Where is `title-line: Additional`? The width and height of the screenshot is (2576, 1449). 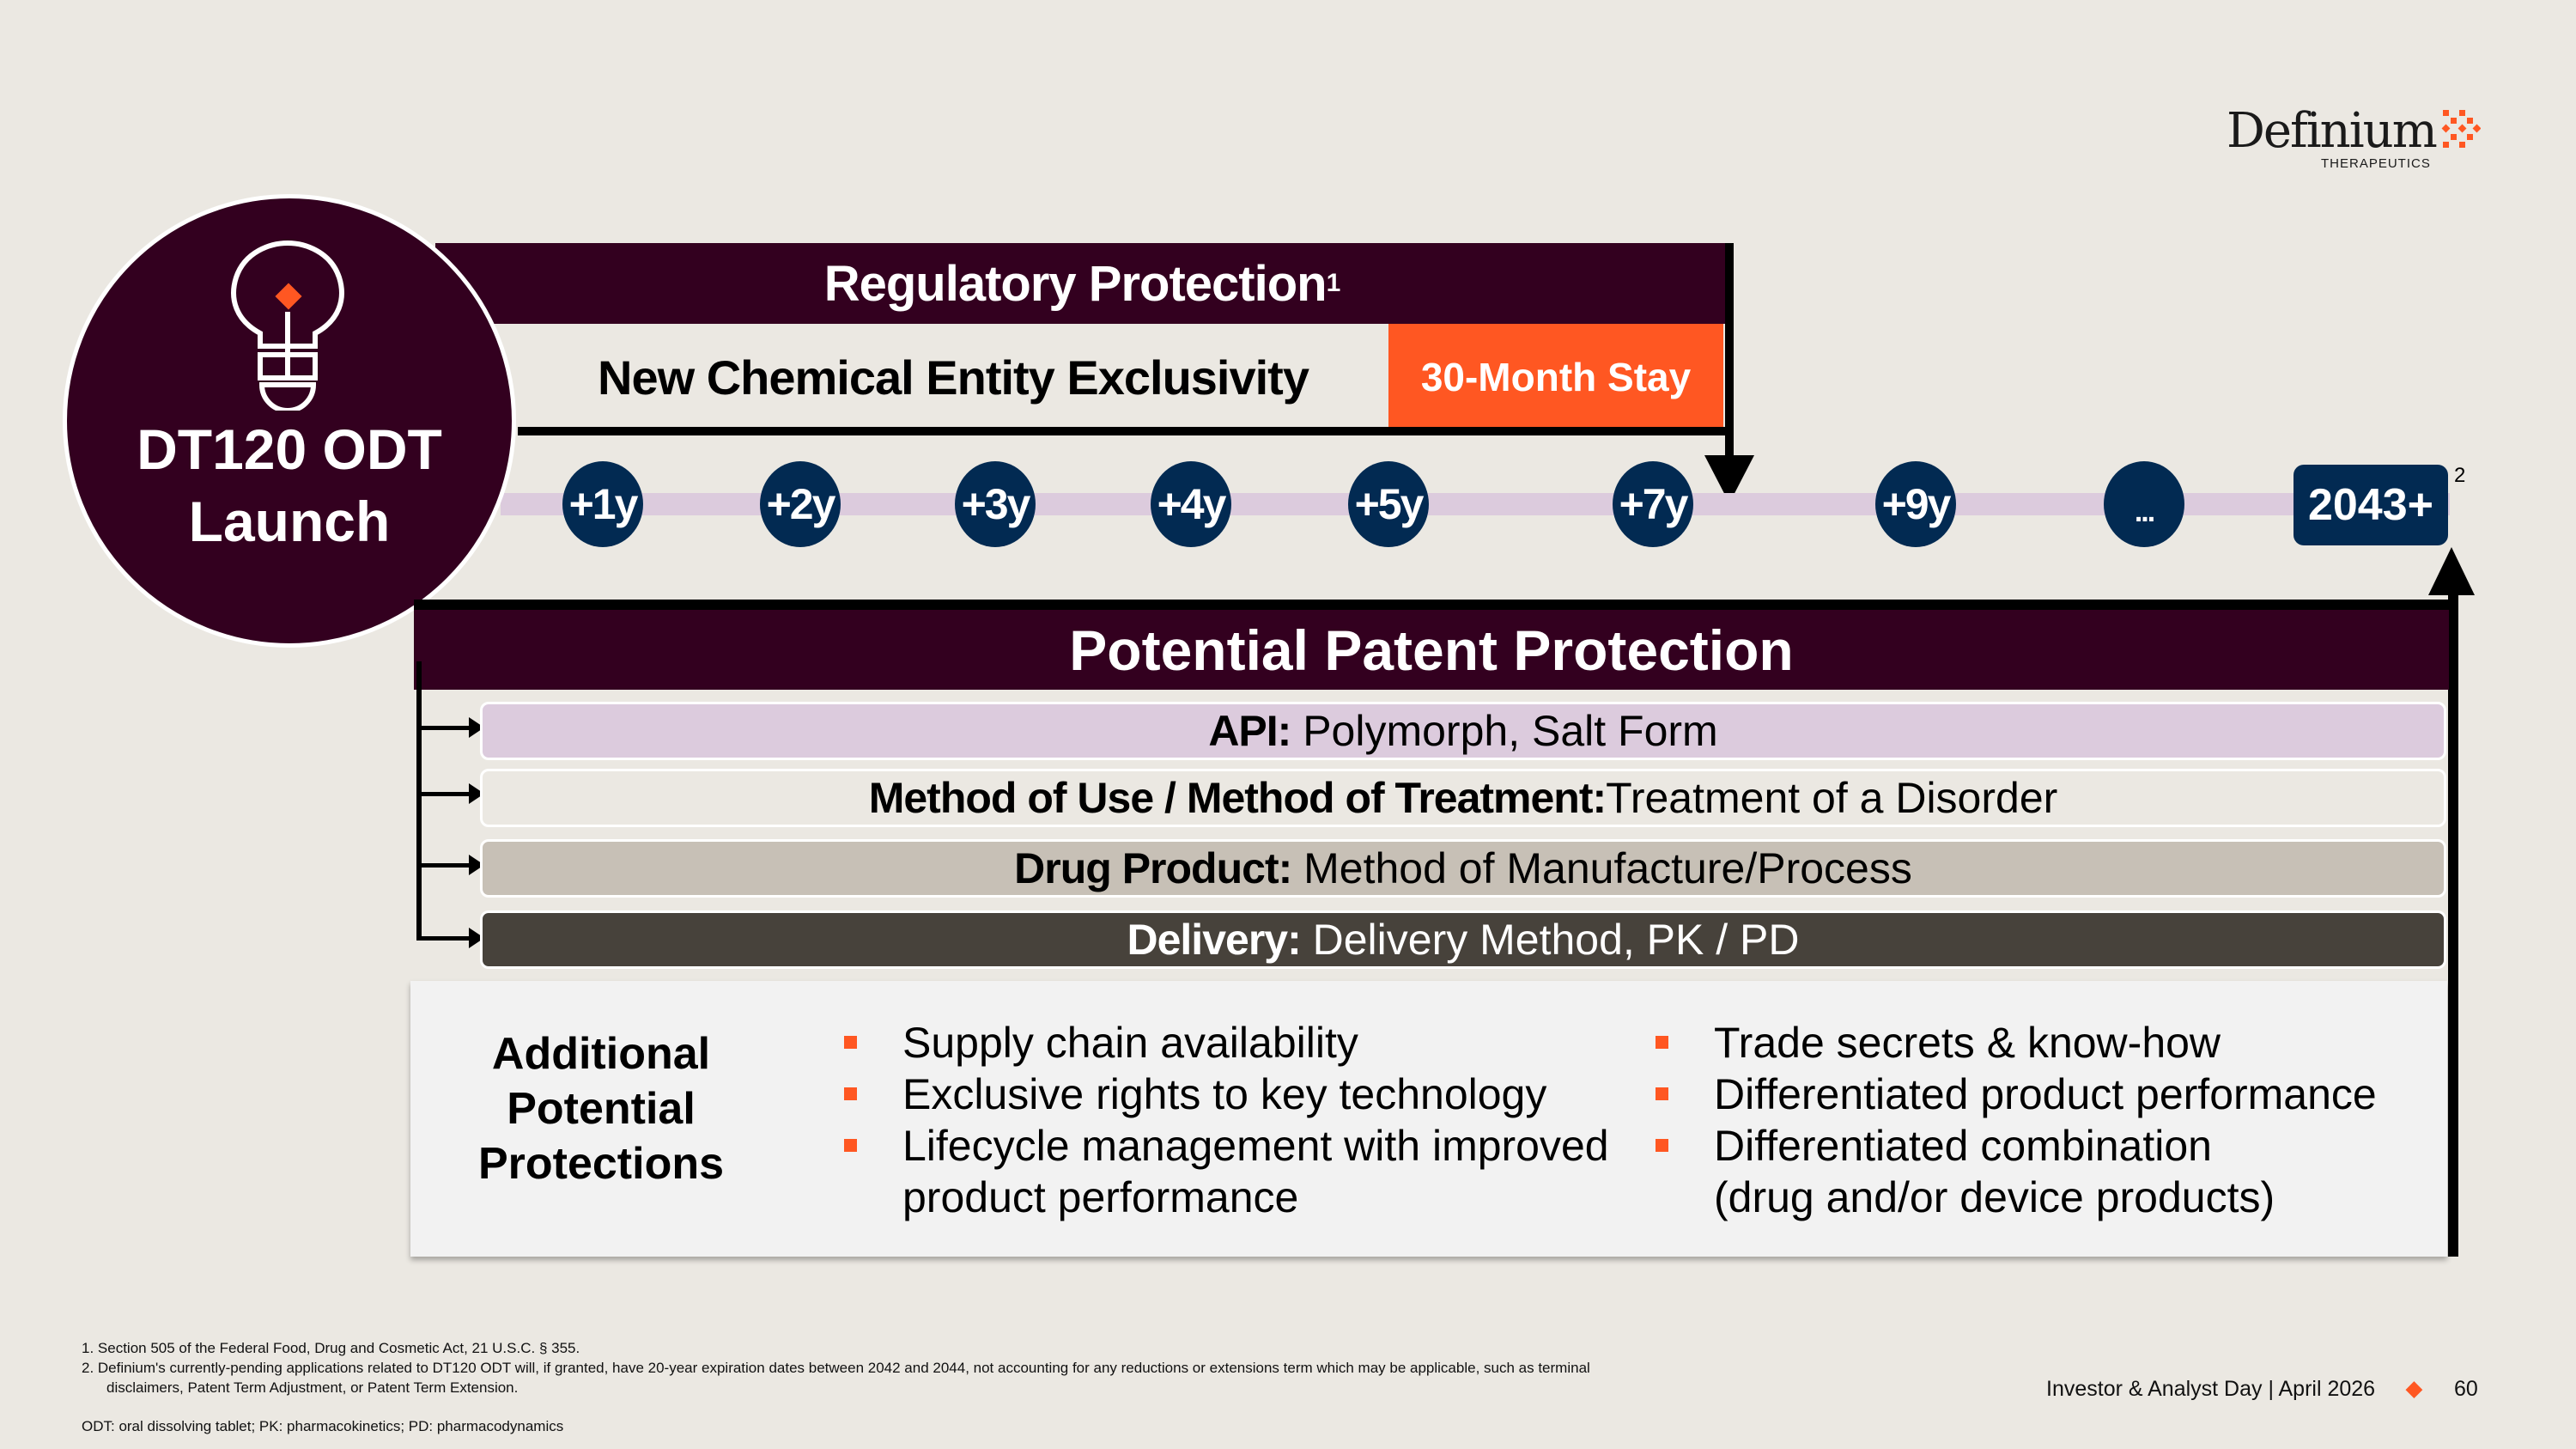
title-line: Additional is located at coordinates (601, 1054).